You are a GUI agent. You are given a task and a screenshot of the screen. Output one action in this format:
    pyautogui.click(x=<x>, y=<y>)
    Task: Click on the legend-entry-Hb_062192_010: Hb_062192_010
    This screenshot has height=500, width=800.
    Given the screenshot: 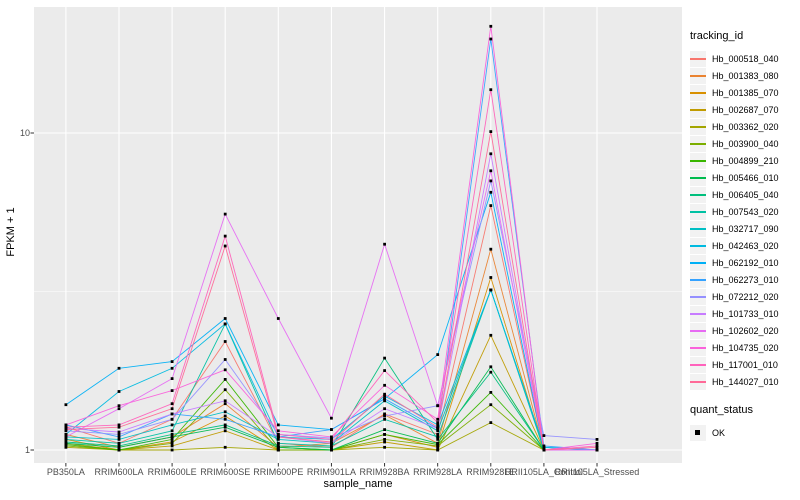 What is the action you would take?
    pyautogui.click(x=745, y=262)
    